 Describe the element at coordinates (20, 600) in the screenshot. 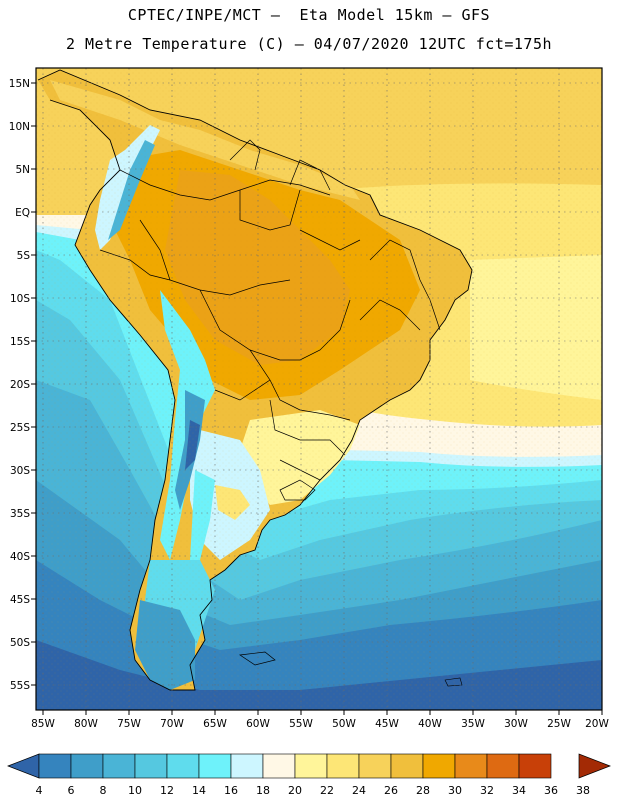

I see `lat-label: 45S` at that location.